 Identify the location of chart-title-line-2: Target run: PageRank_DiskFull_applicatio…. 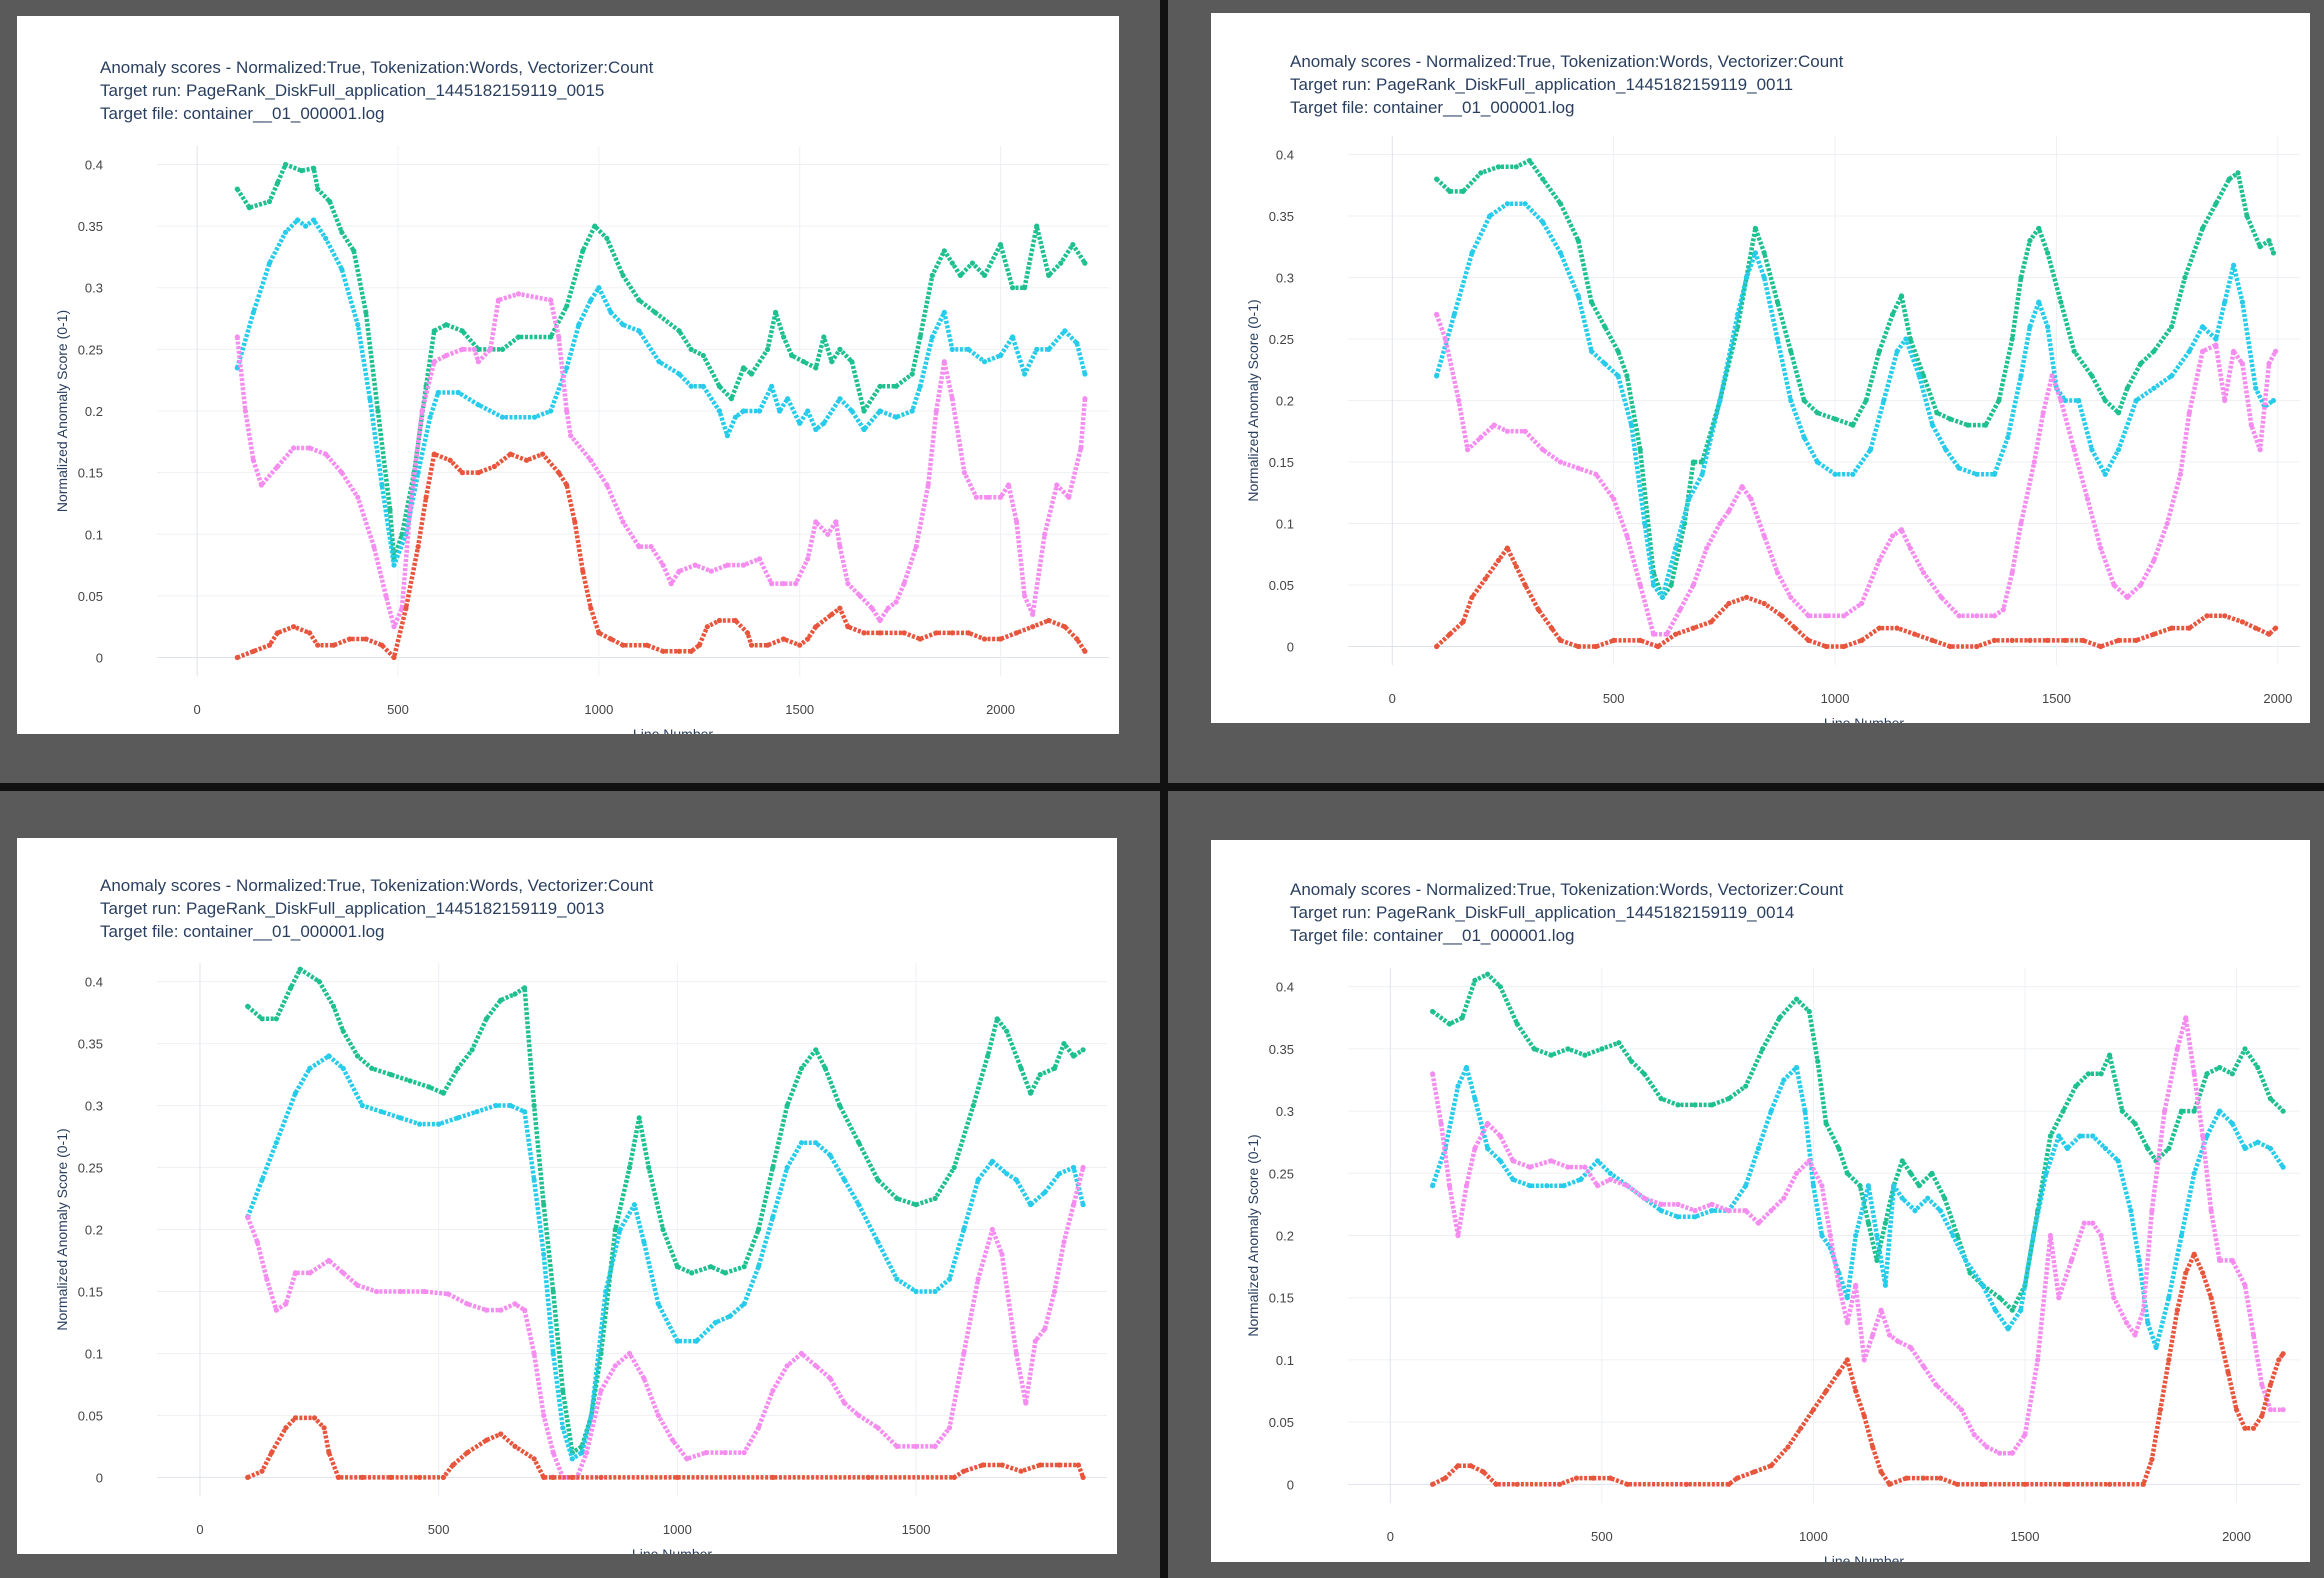
(1542, 84).